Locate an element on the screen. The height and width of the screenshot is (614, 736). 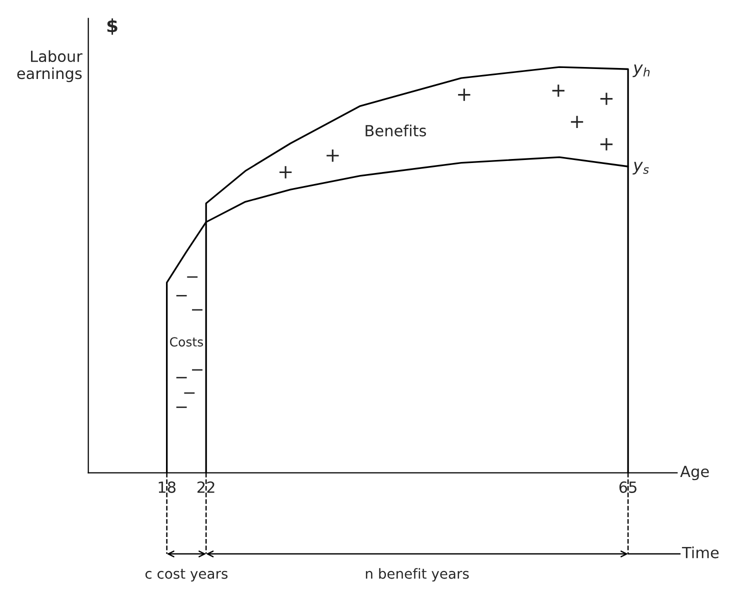
y-axis-title: Labour earnings is located at coordinates (49, 66).